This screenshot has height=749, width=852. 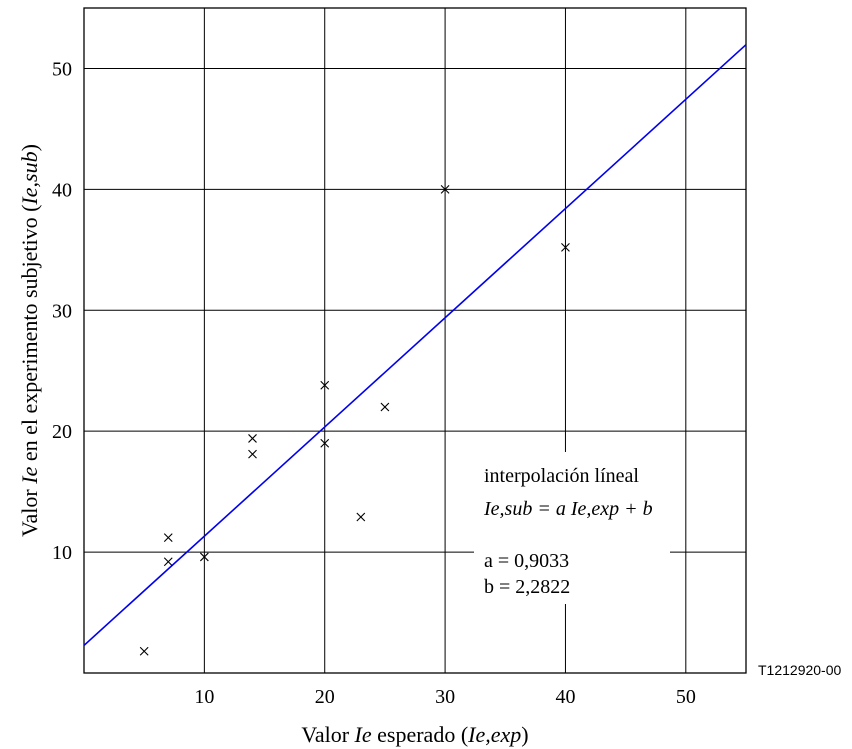 What do you see at coordinates (62, 553) in the screenshot?
I see `y-tick-label: 10` at bounding box center [62, 553].